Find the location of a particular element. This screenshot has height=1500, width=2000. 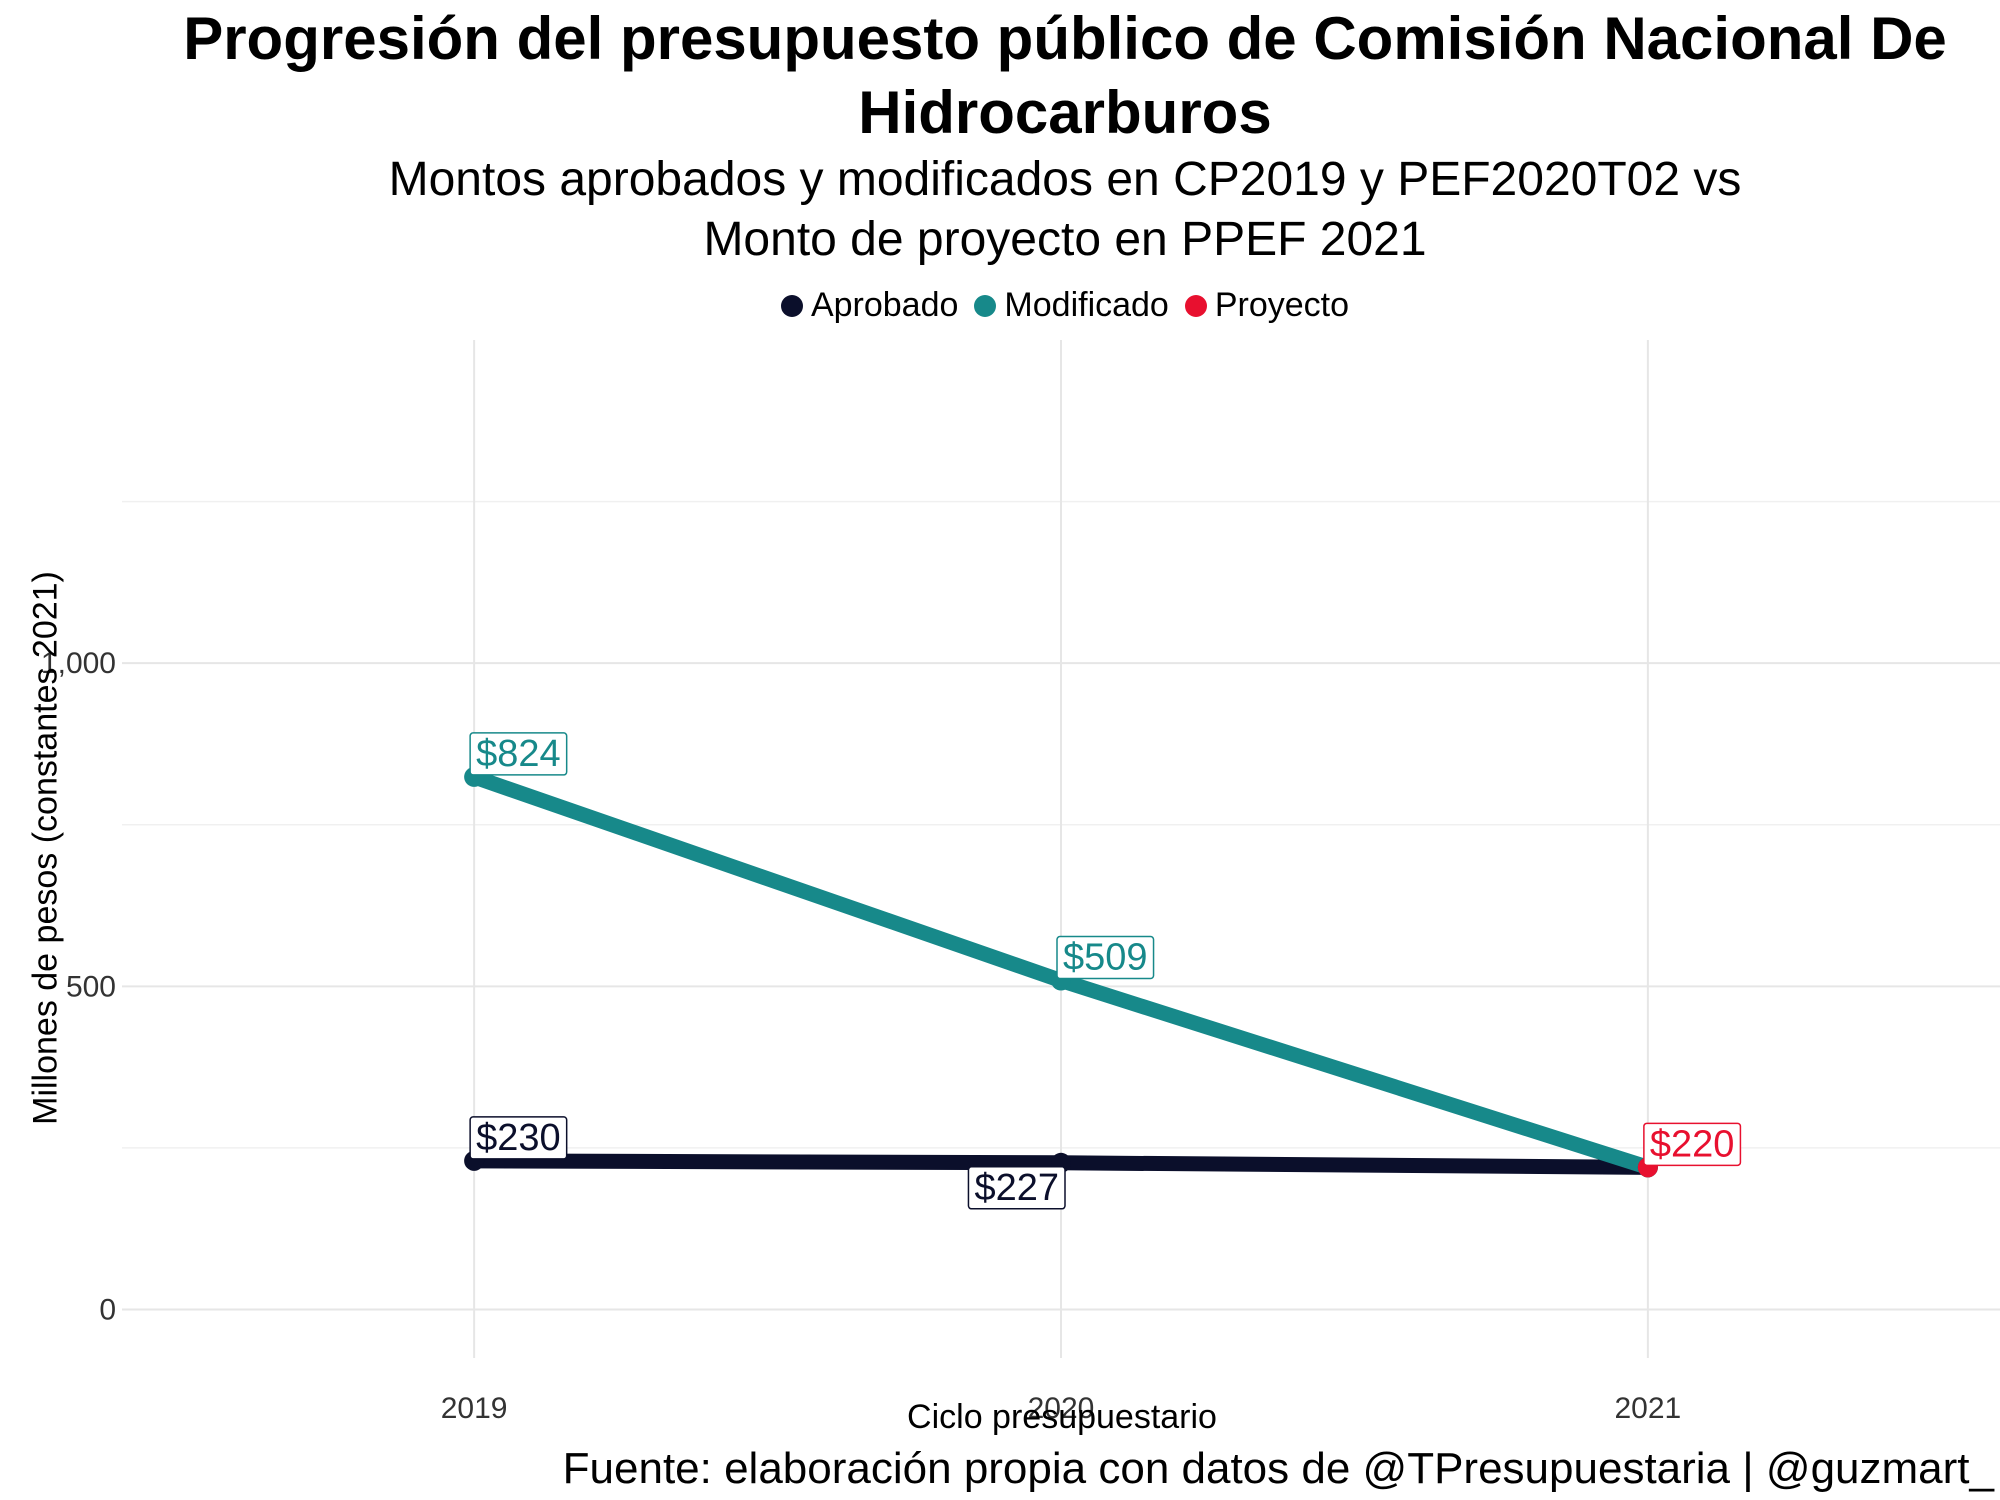

legend-item-modificado: Modificado is located at coordinates (1071, 305).